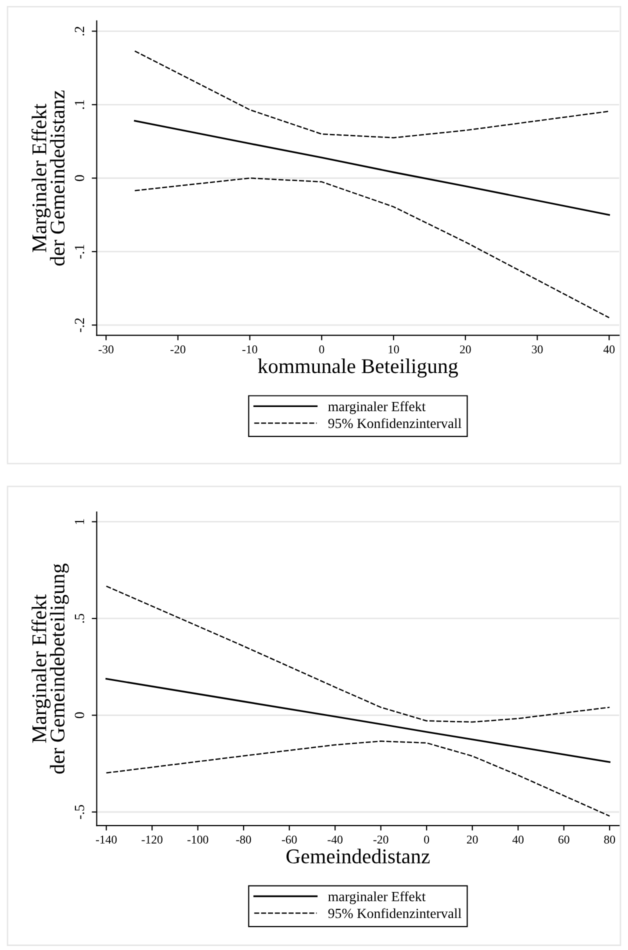 The width and height of the screenshot is (628, 950). Describe the element at coordinates (106, 840) in the screenshot. I see `x-tick-label: -140` at that location.